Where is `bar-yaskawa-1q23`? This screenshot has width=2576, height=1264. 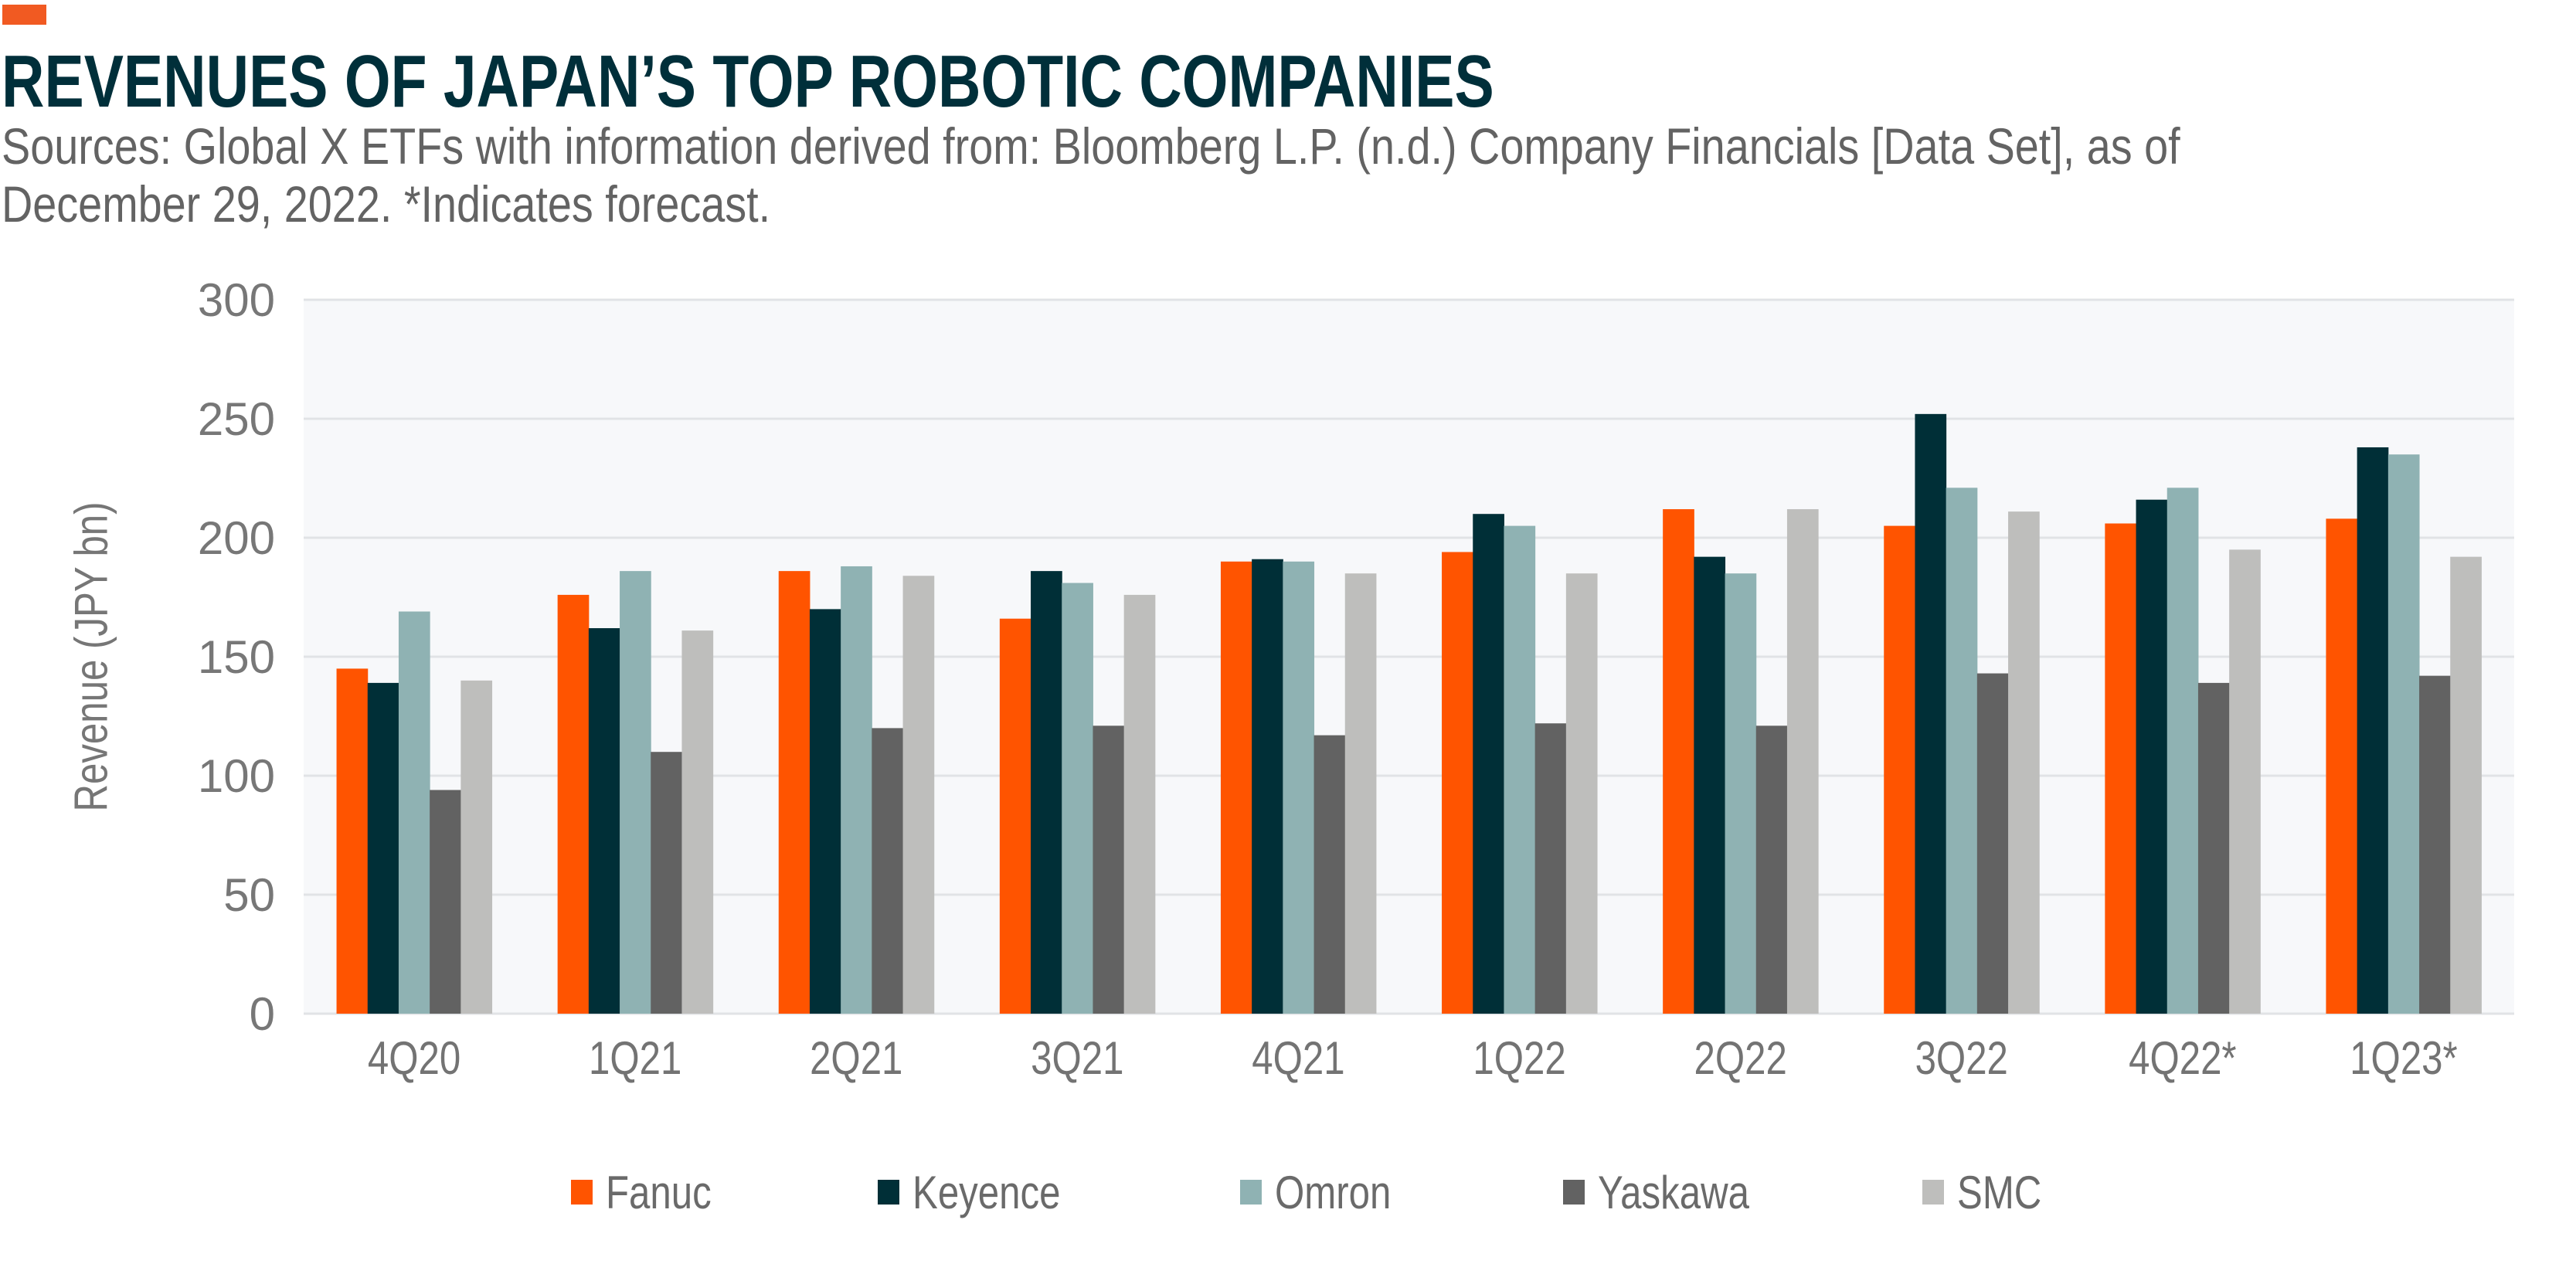 bar-yaskawa-1q23 is located at coordinates (2435, 844).